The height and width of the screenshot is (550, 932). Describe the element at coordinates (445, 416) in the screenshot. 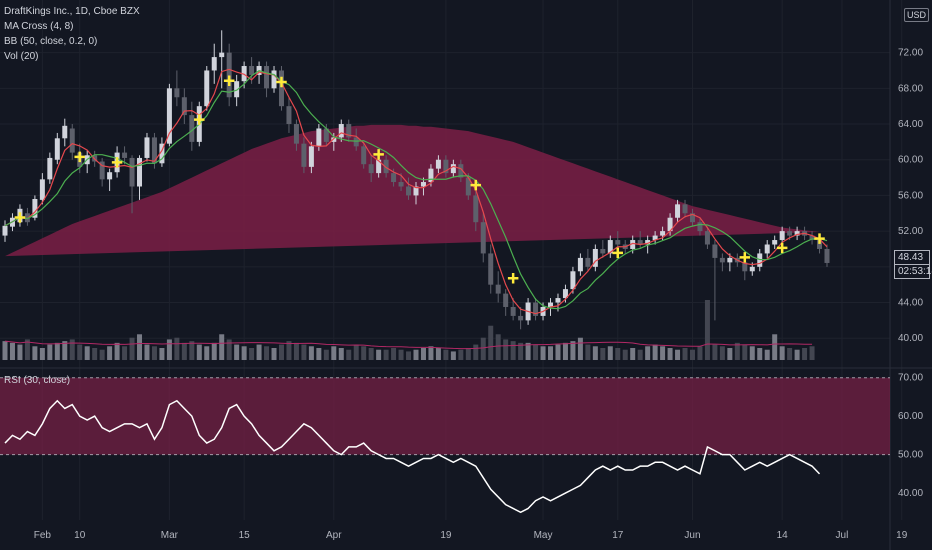

I see `rsi-band` at that location.